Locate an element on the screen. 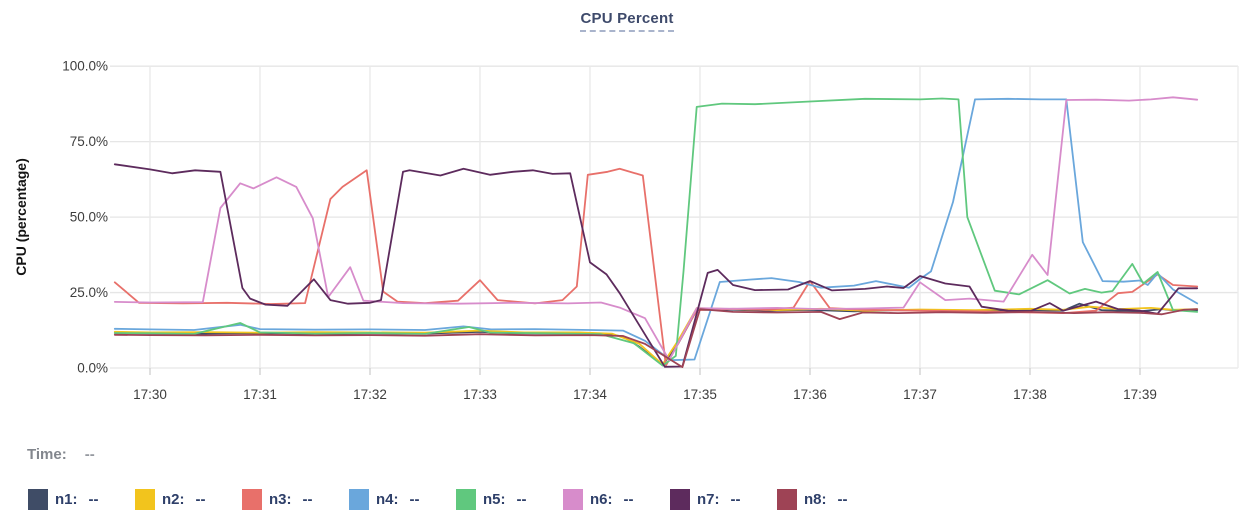 The height and width of the screenshot is (530, 1254). x-tick-label: 17:35 is located at coordinates (700, 394).